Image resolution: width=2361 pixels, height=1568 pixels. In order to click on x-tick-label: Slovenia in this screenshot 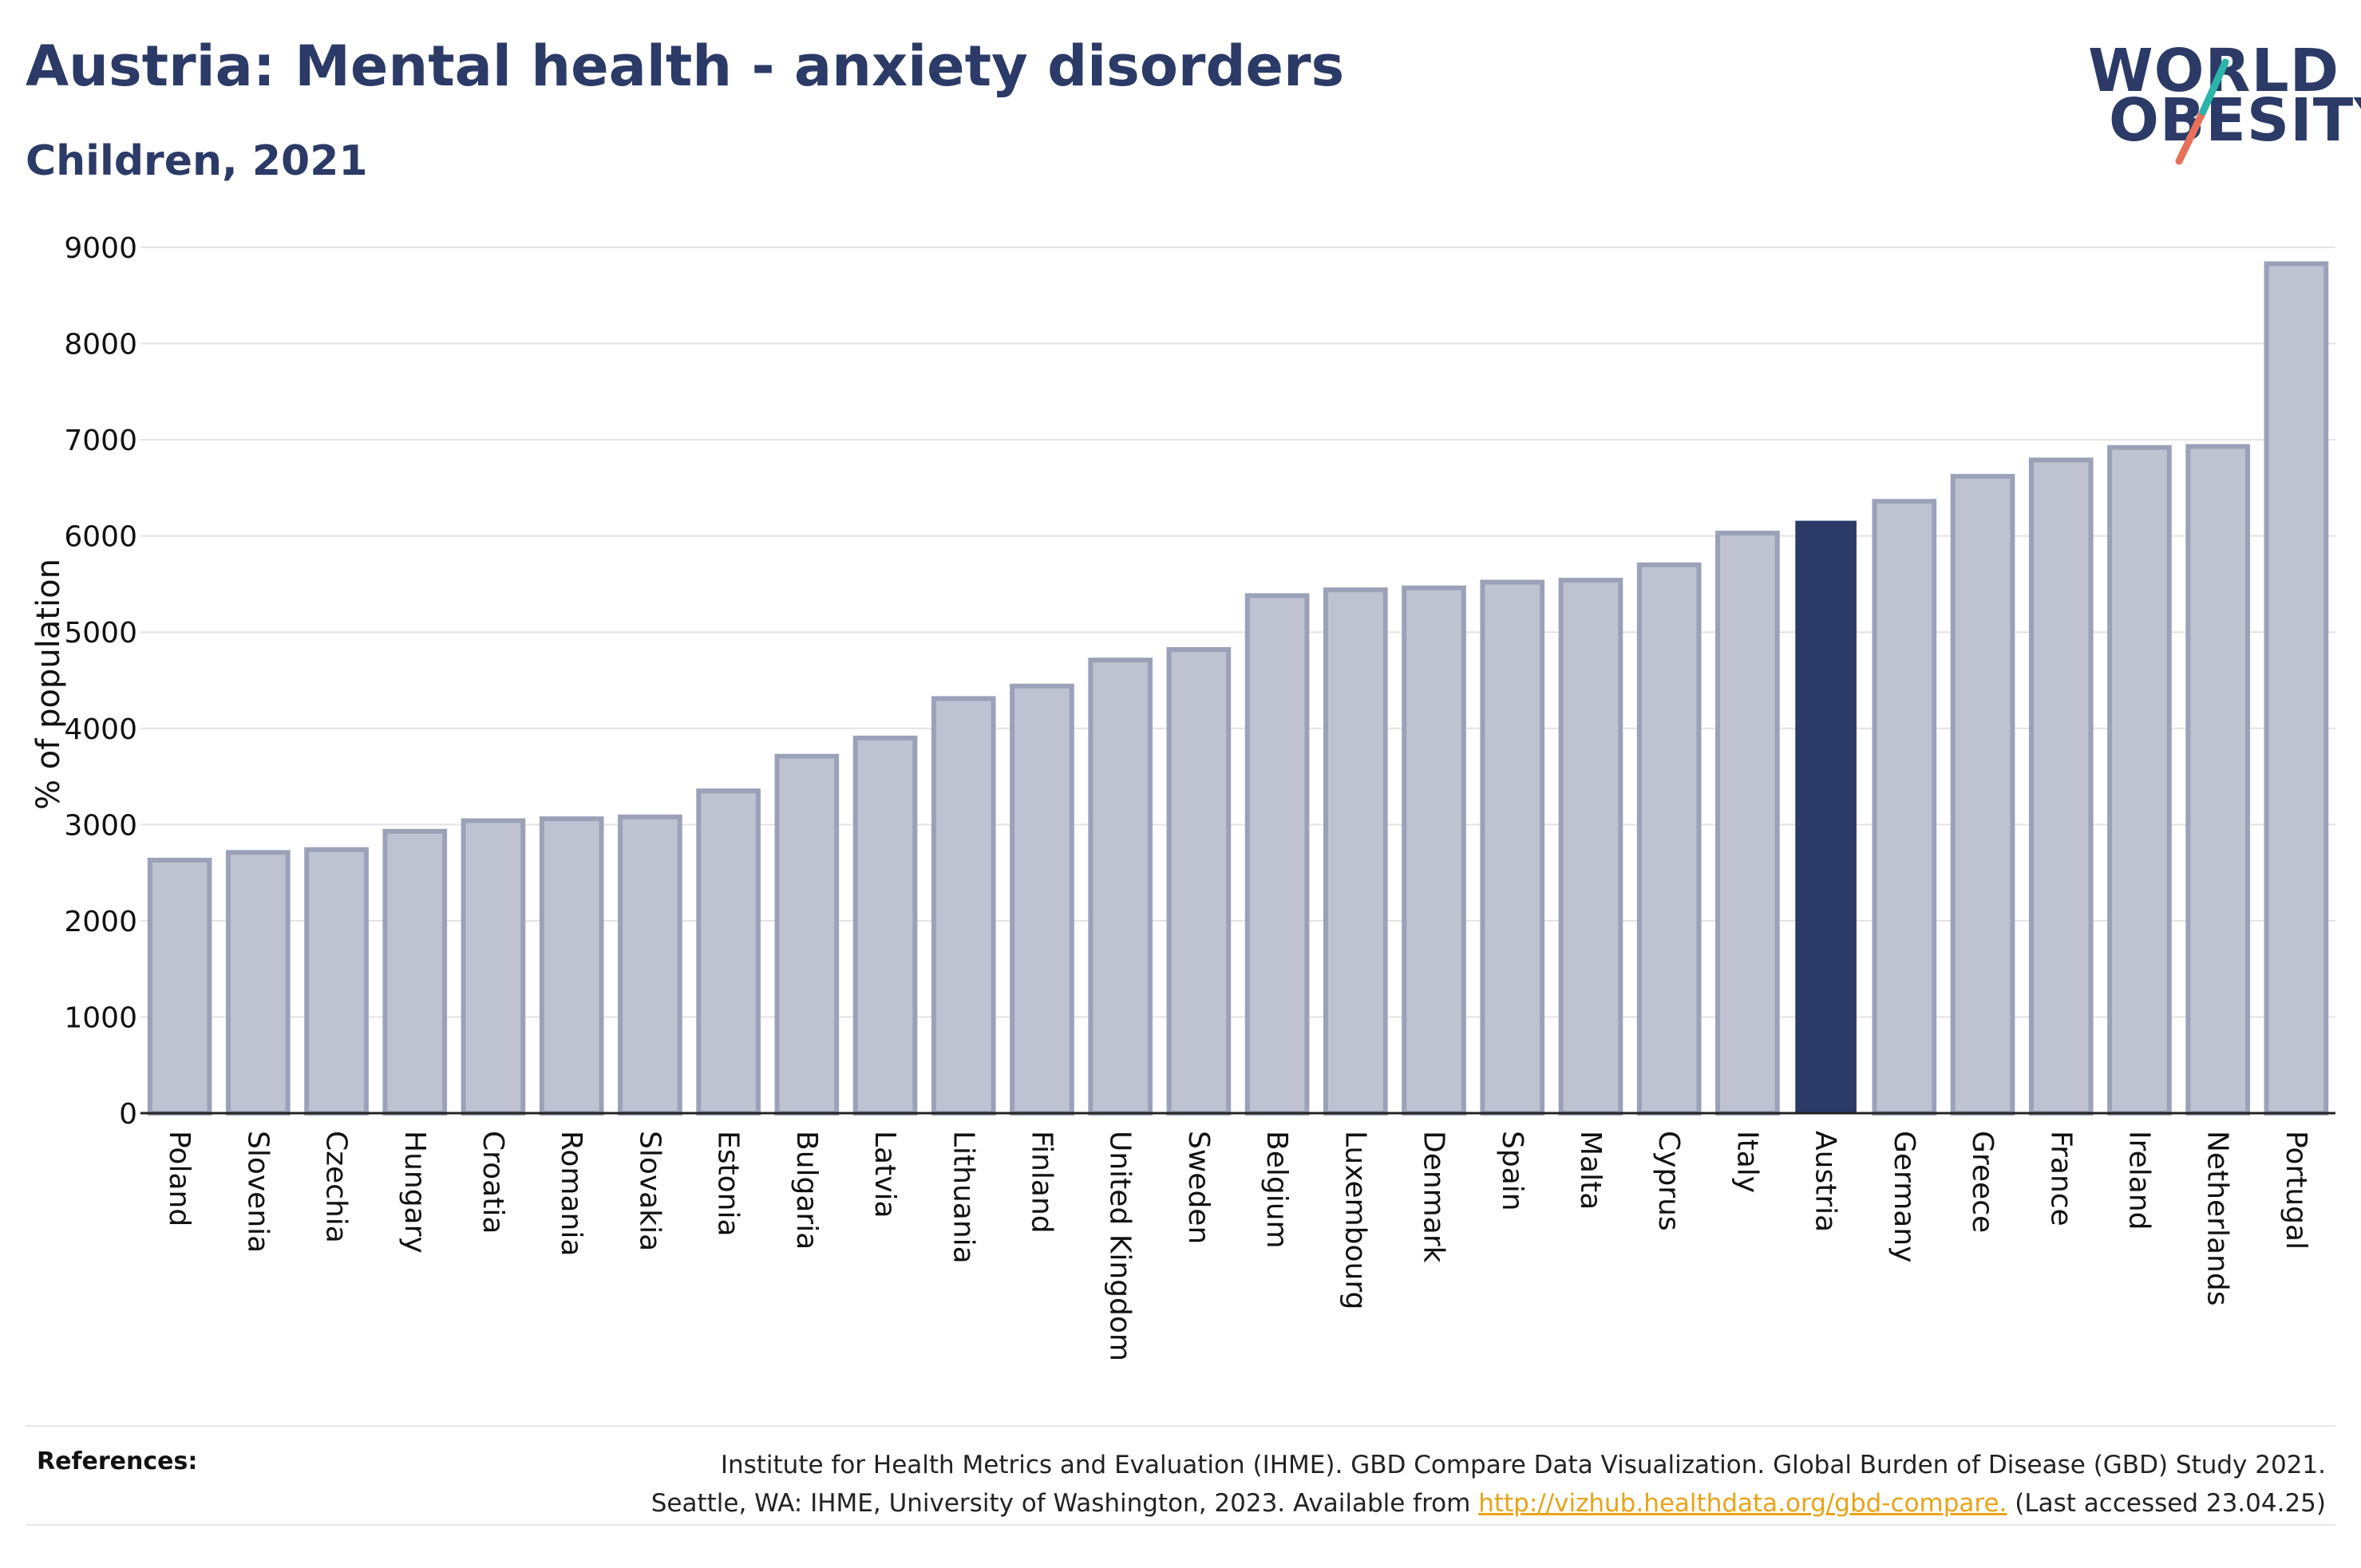, I will do `click(257, 1192)`.